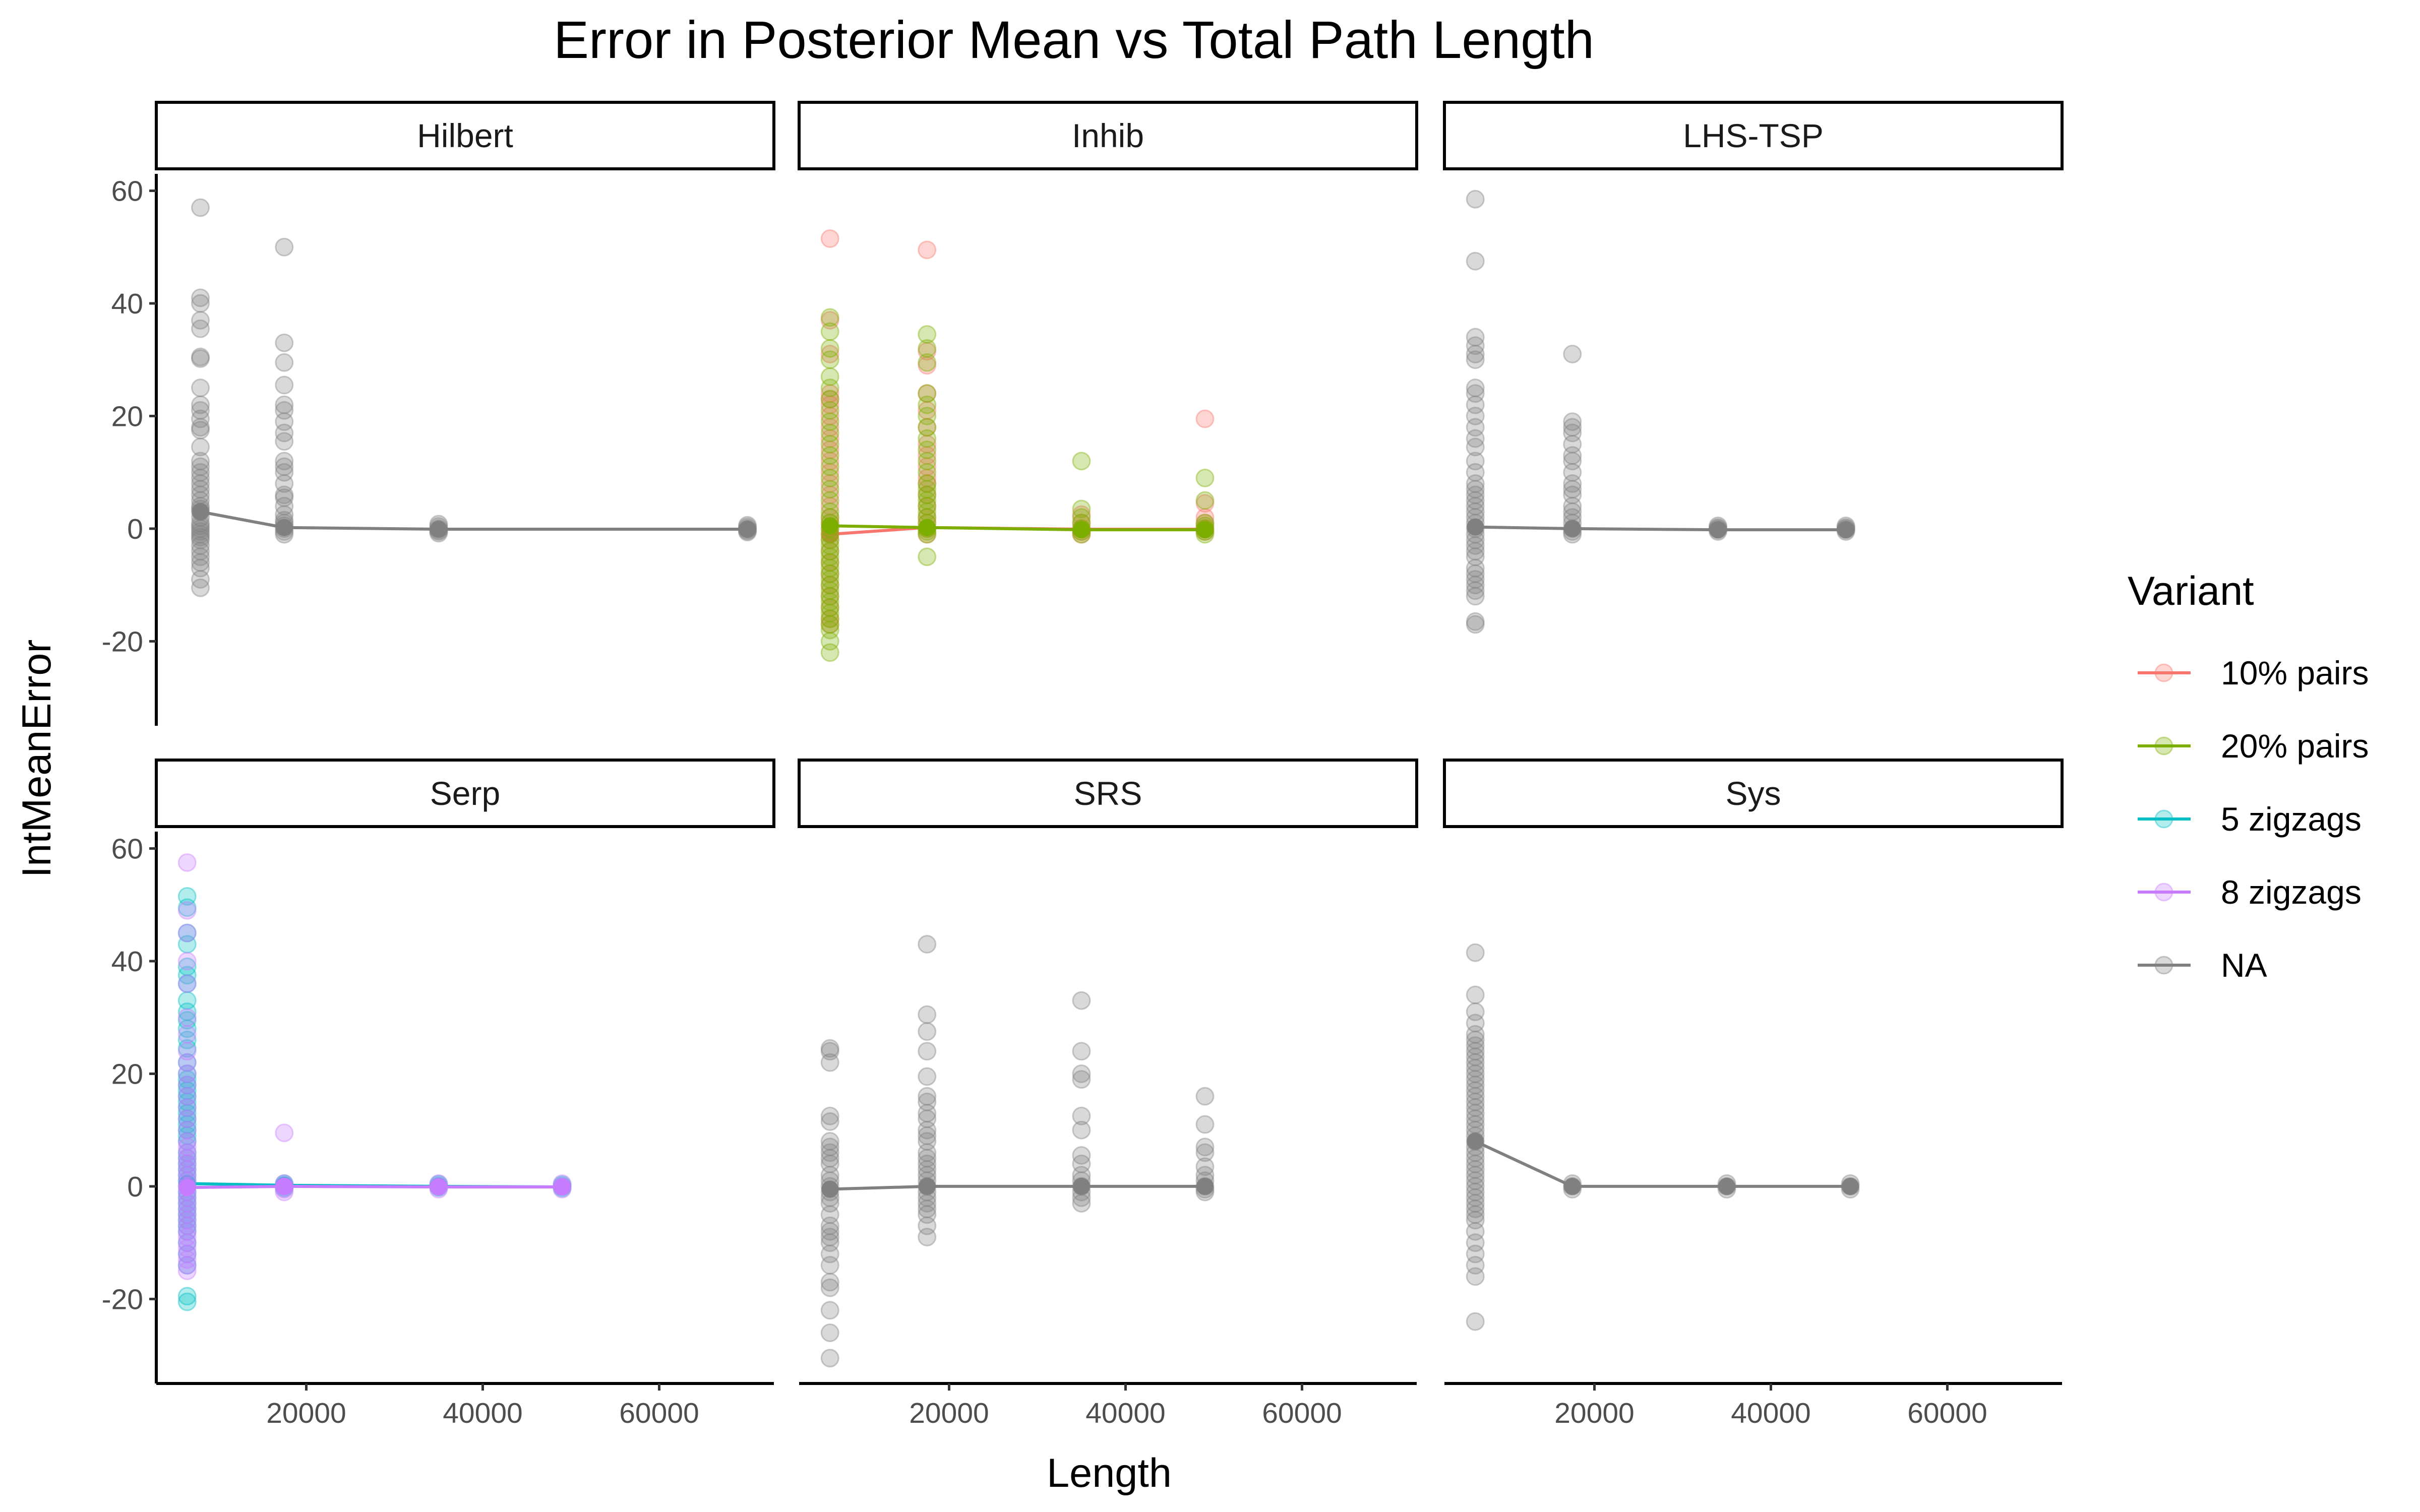 Image resolution: width=2420 pixels, height=1512 pixels. I want to click on facet-panel-lhs-tsp: LHS-TSP, so click(1753, 368).